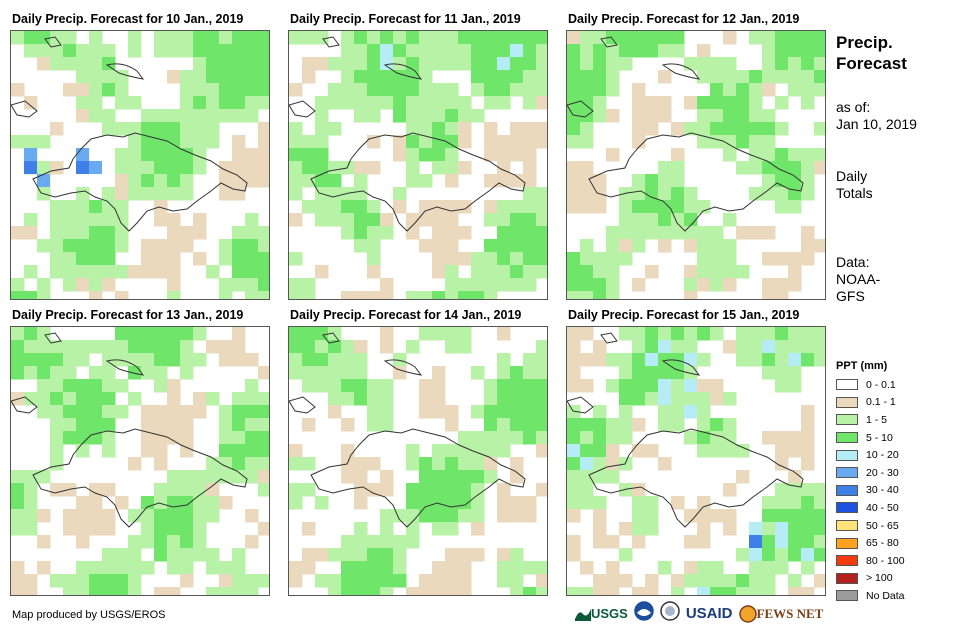 The image size is (970, 635). What do you see at coordinates (405, 19) in the screenshot?
I see `panel-title-2: Daily Precip. Forecast for 11 Jan., 2019` at bounding box center [405, 19].